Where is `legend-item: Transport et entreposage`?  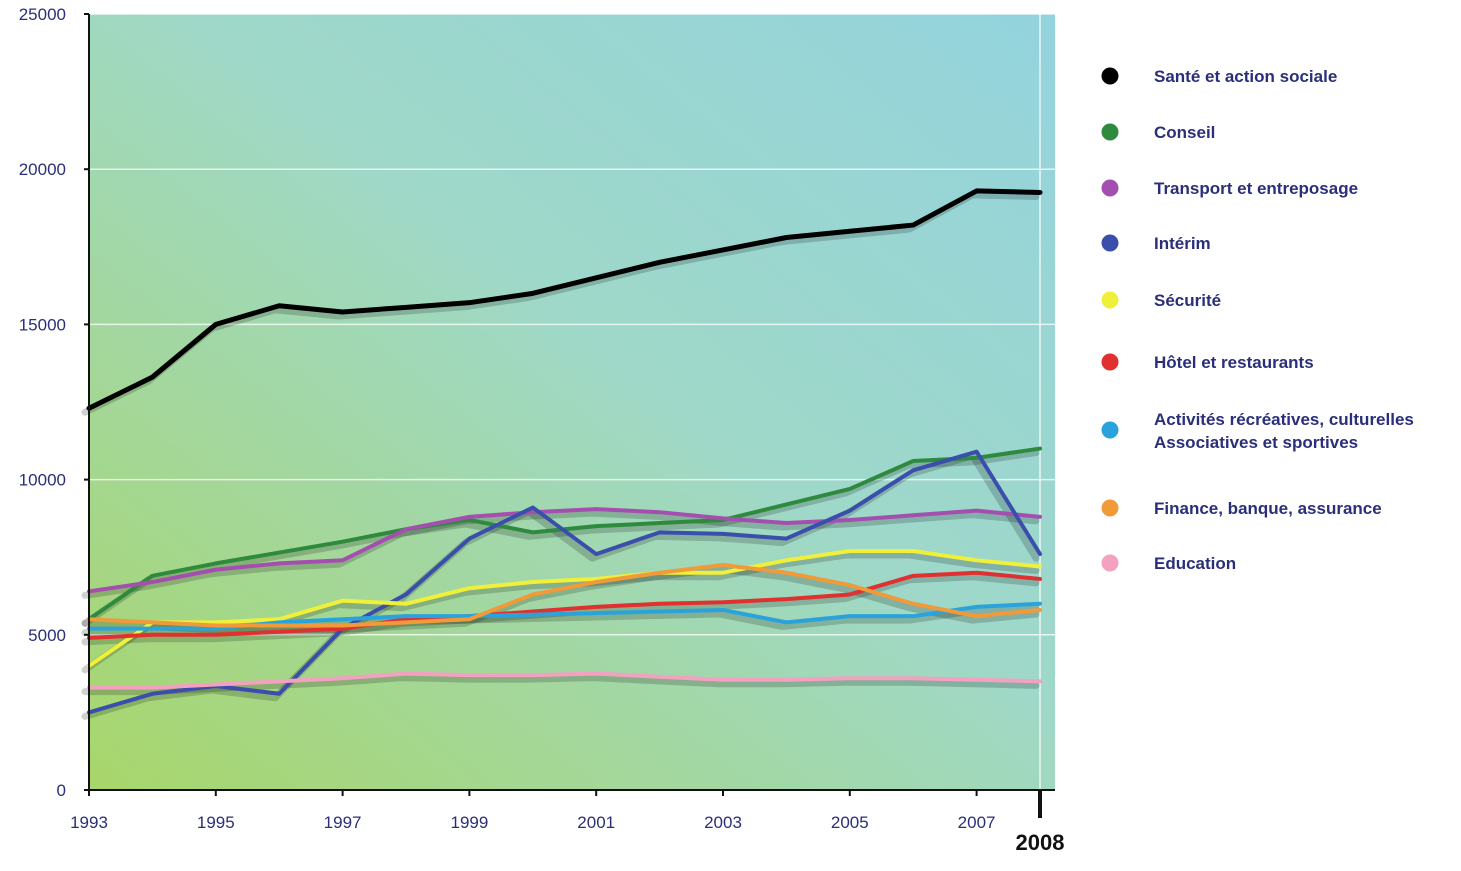 legend-item: Transport et entreposage is located at coordinates (1229, 188).